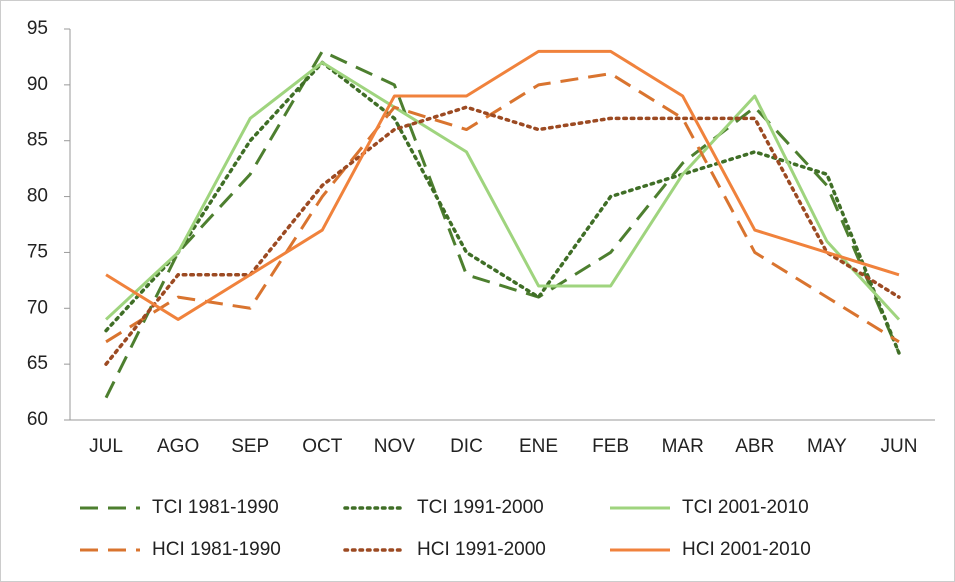  What do you see at coordinates (37, 363) in the screenshot?
I see `y-tick-label: 65` at bounding box center [37, 363].